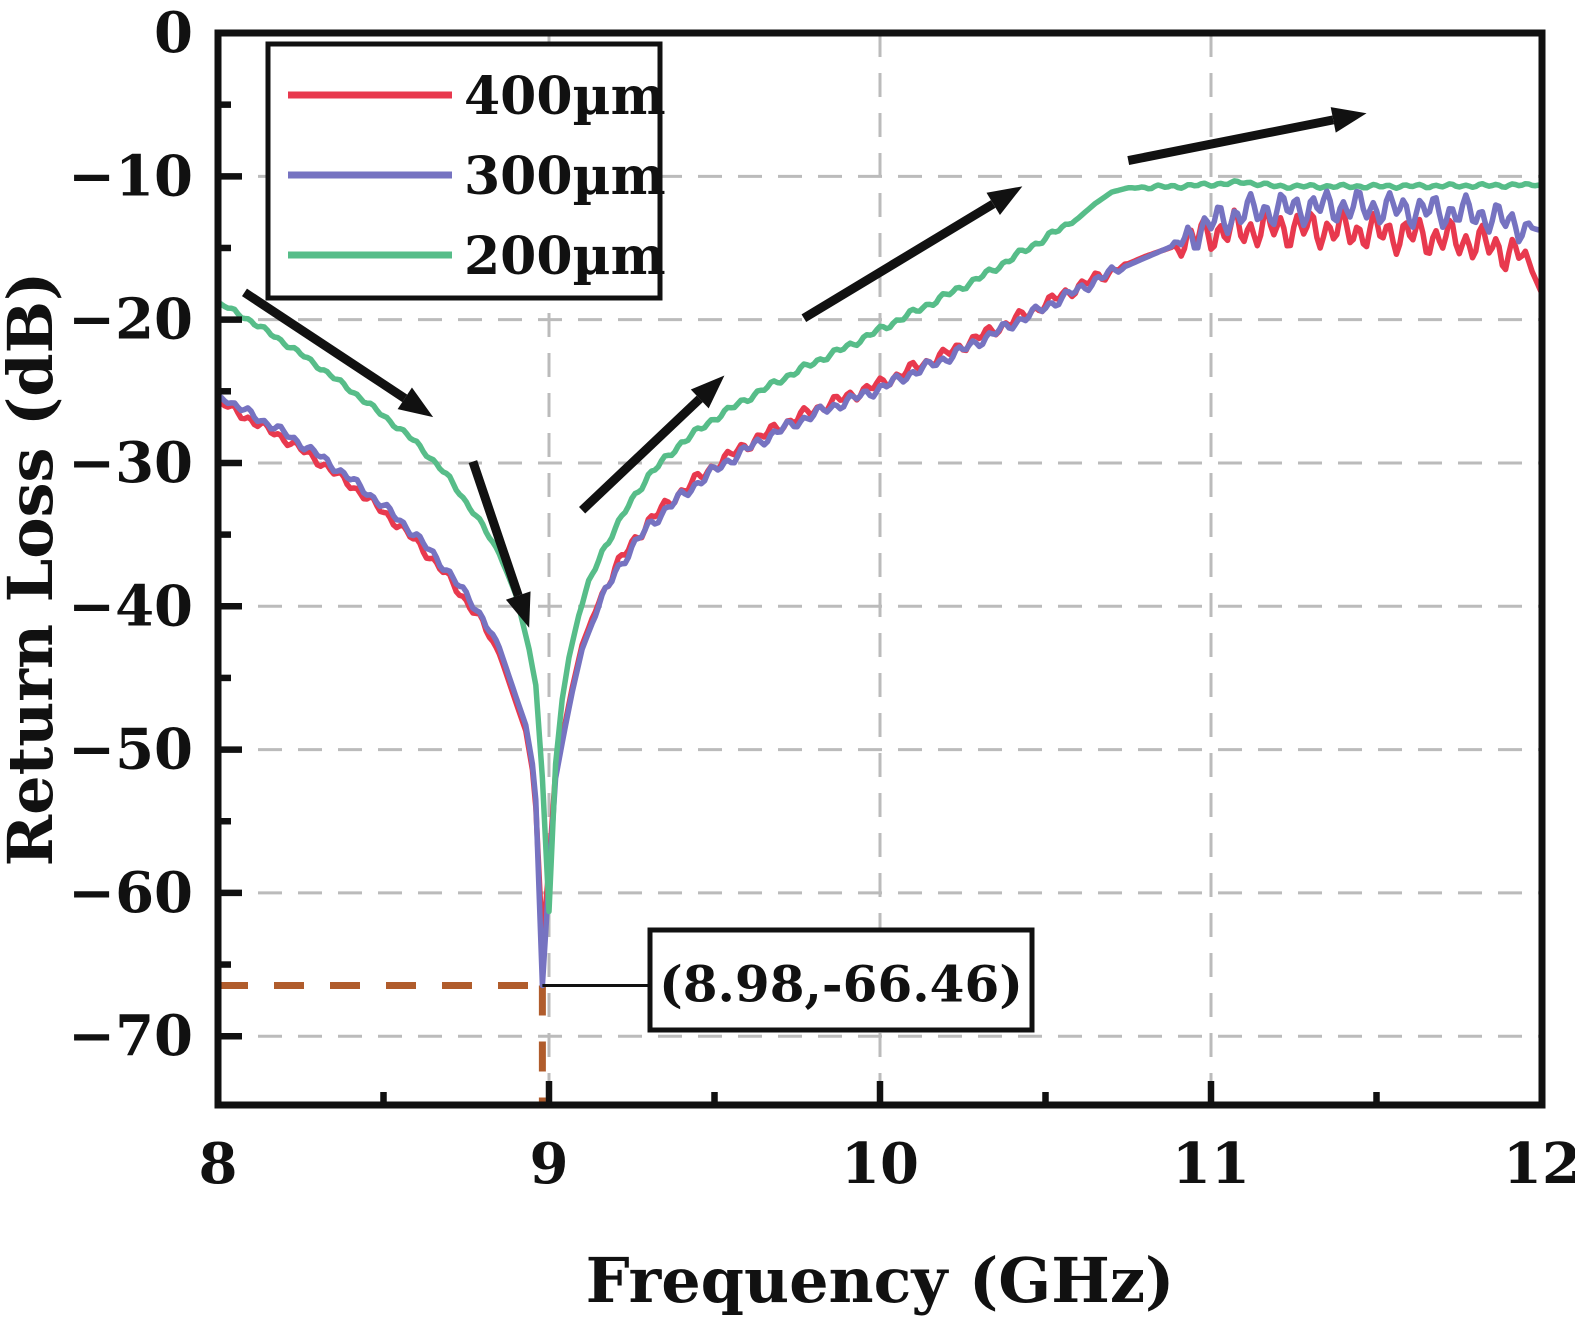 Image resolution: width=1575 pixels, height=1326 pixels. I want to click on x-tick-label: 12, so click(1539, 1164).